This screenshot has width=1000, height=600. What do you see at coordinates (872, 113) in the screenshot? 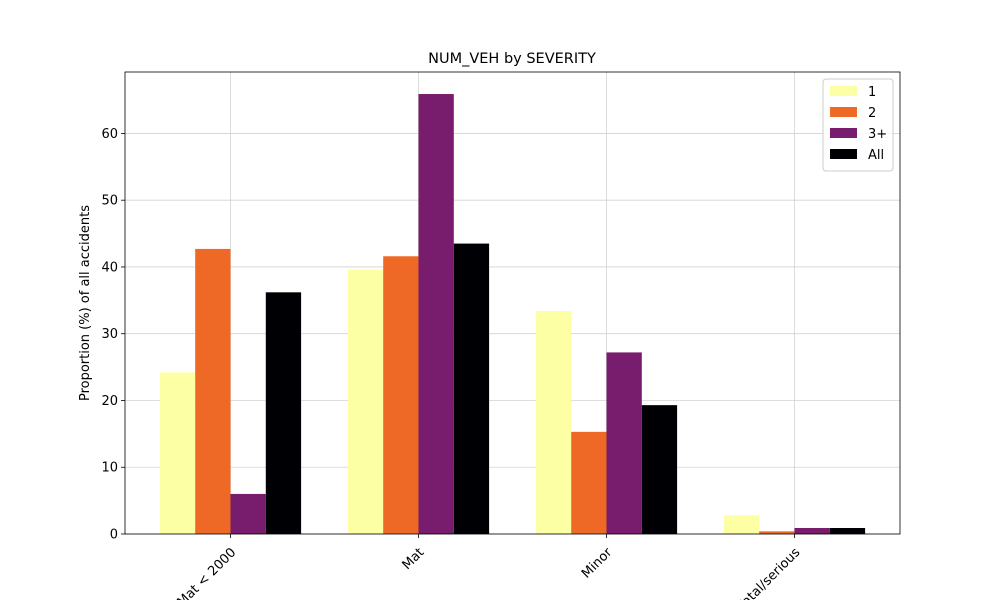
I see `legend-label: 2` at bounding box center [872, 113].